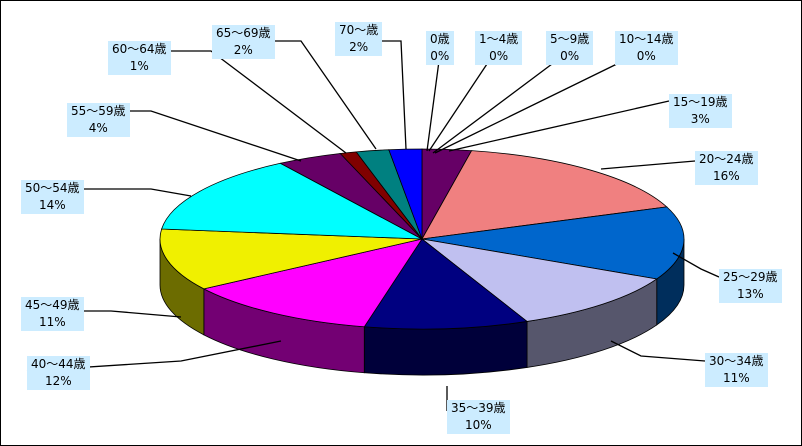  I want to click on label-age-45-49: 45～49歳 11%, so click(52, 314).